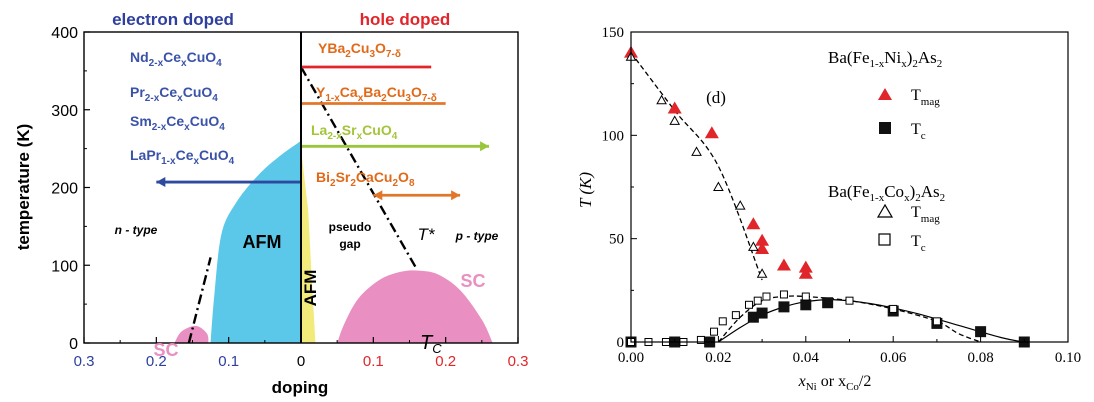  What do you see at coordinates (885, 94) in the screenshot?
I see `legend-marker-ni-tmag` at bounding box center [885, 94].